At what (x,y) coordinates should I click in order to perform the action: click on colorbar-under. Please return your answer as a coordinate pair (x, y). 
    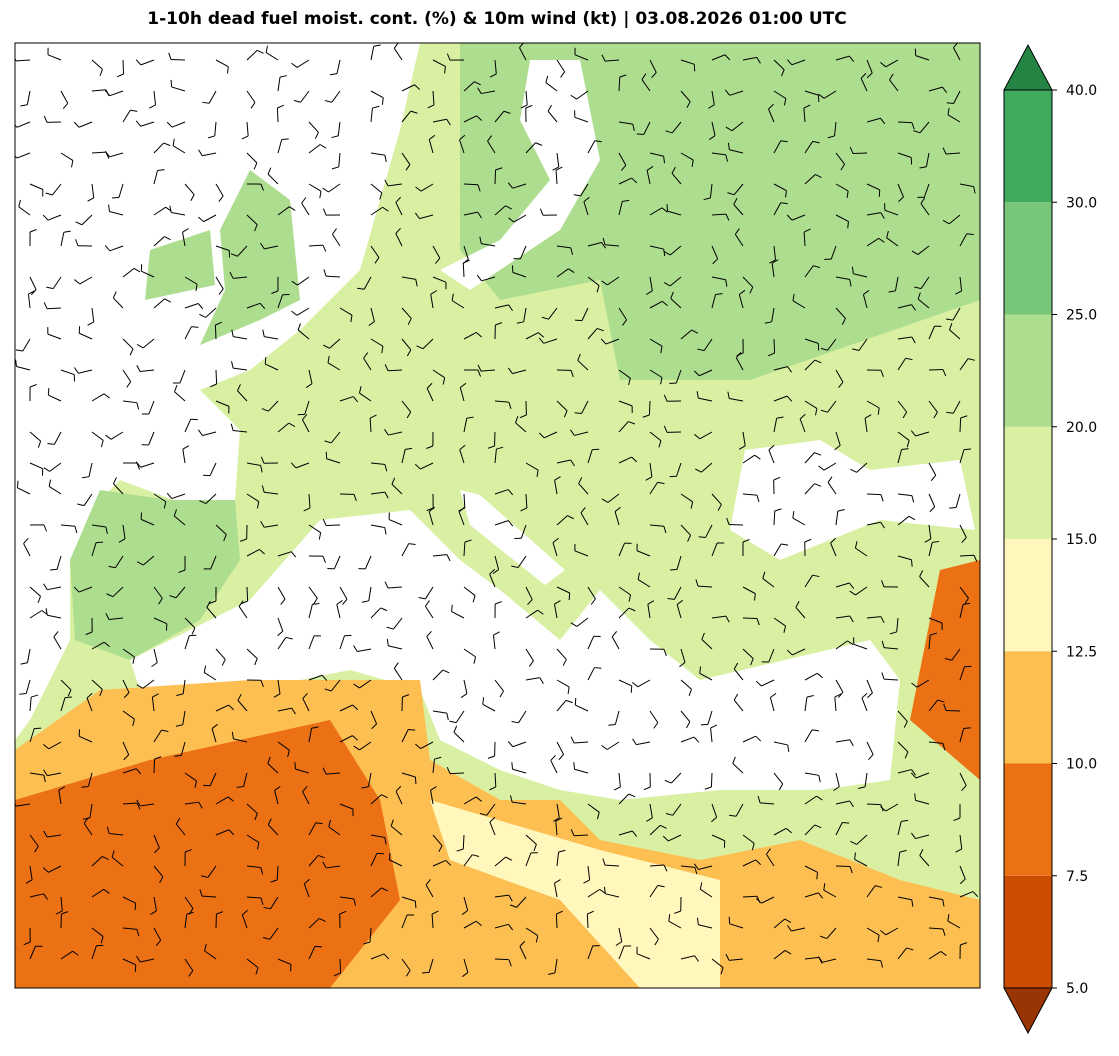
    Looking at the image, I should click on (1028, 1010).